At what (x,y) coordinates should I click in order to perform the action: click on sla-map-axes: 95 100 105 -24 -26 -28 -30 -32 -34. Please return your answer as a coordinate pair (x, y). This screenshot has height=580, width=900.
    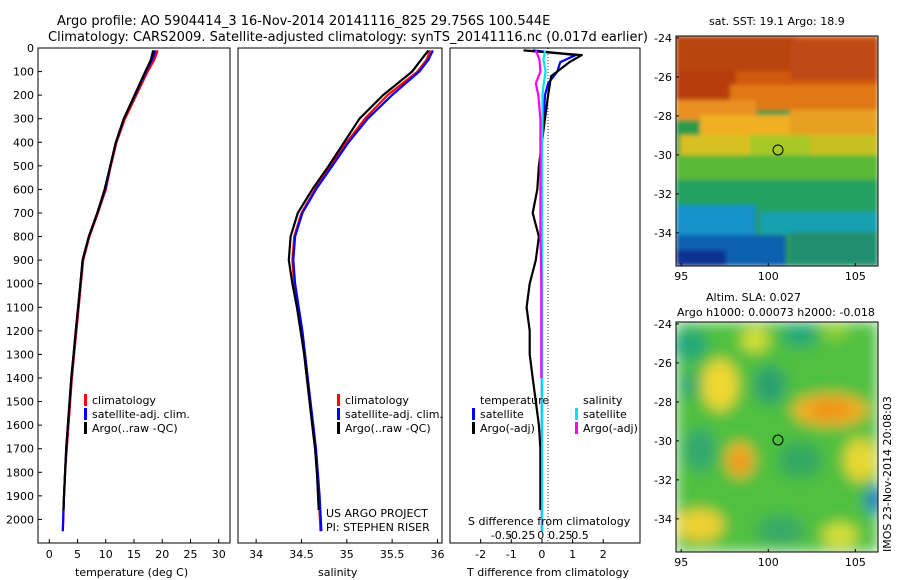
    Looking at the image, I should click on (760, 443).